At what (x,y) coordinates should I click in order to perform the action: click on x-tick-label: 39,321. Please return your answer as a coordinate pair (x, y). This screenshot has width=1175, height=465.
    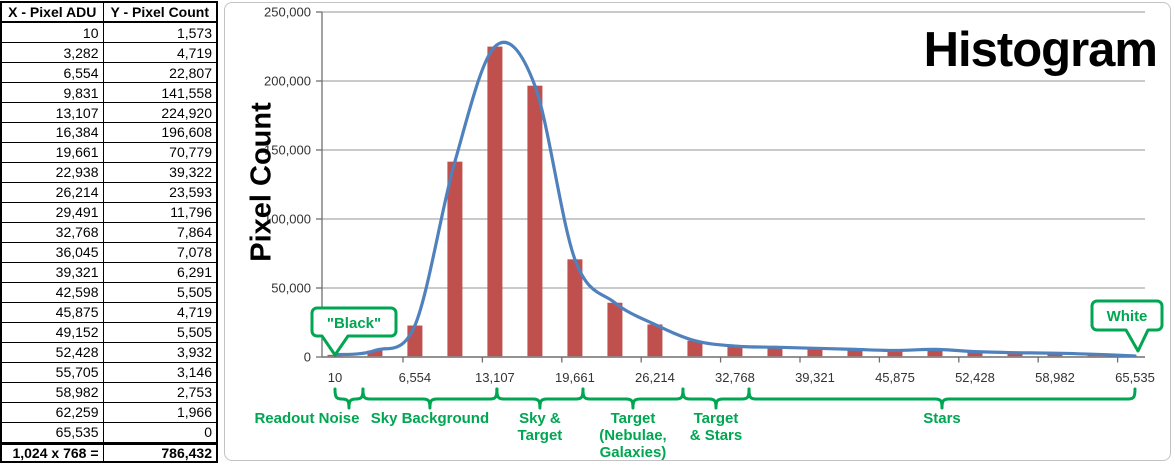
    Looking at the image, I should click on (815, 377).